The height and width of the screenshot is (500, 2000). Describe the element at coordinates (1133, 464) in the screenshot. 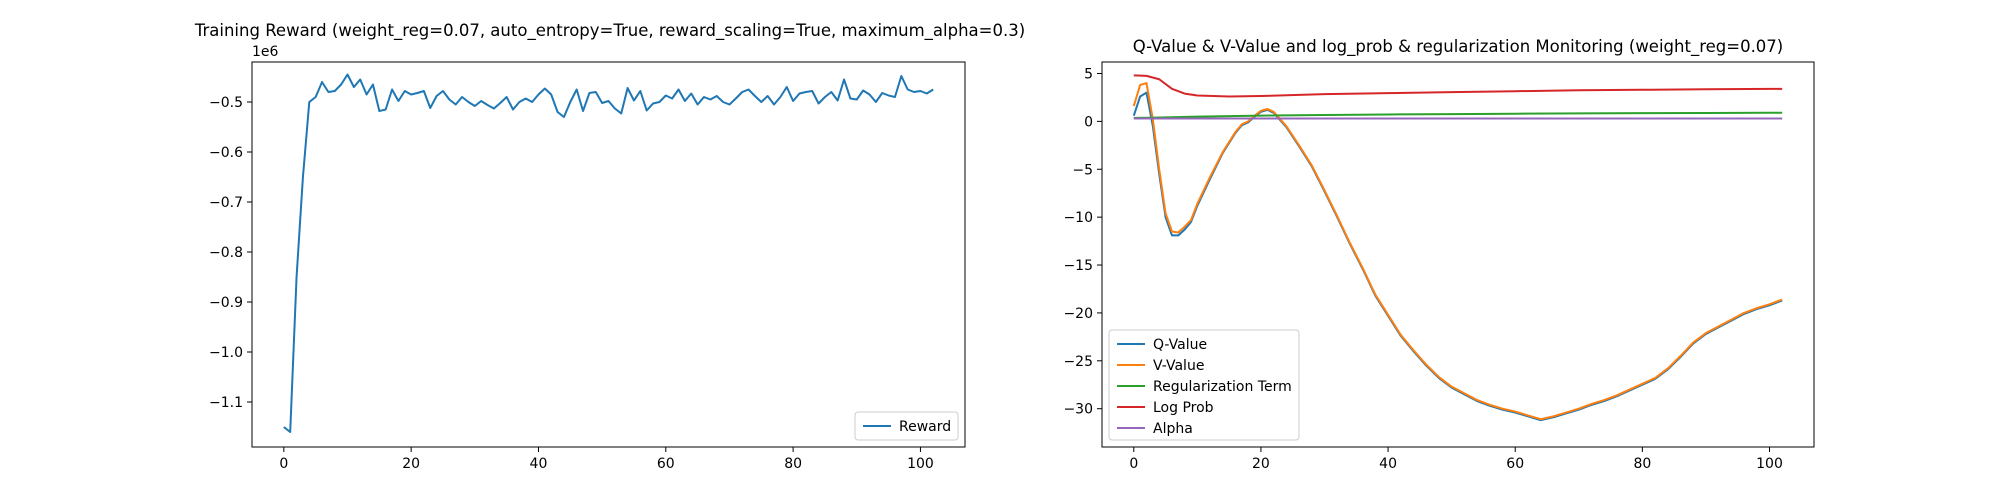

I see `qvalue-x-tick-label: 0` at that location.